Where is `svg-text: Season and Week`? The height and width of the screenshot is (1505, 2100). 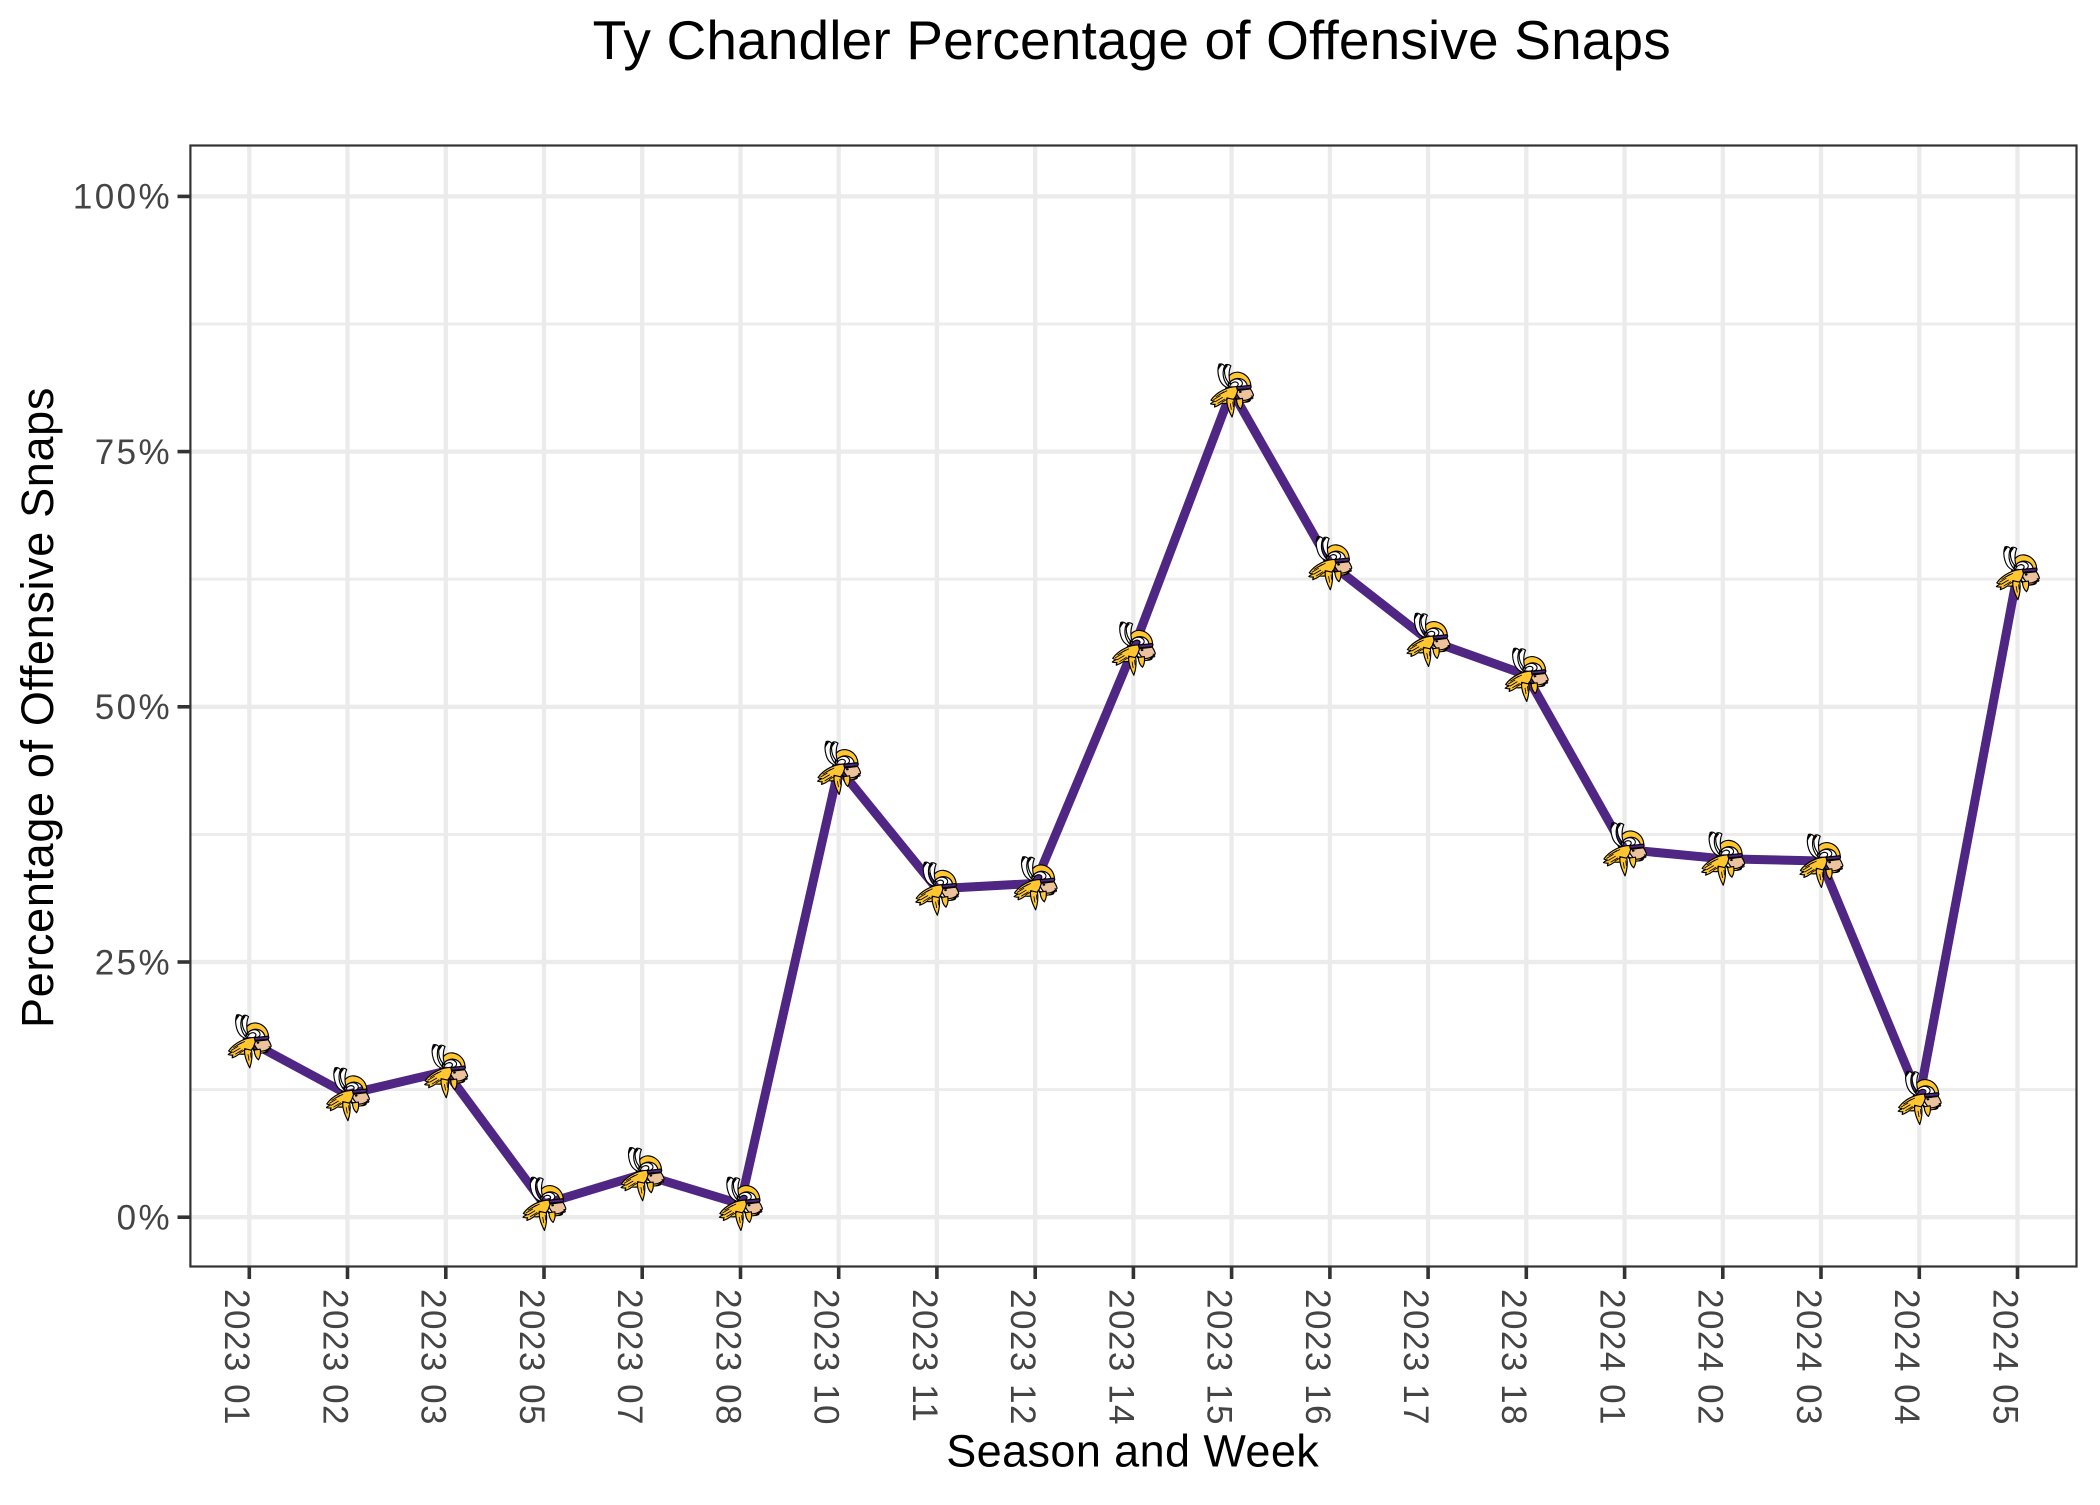
svg-text: Season and Week is located at coordinates (1132, 1451).